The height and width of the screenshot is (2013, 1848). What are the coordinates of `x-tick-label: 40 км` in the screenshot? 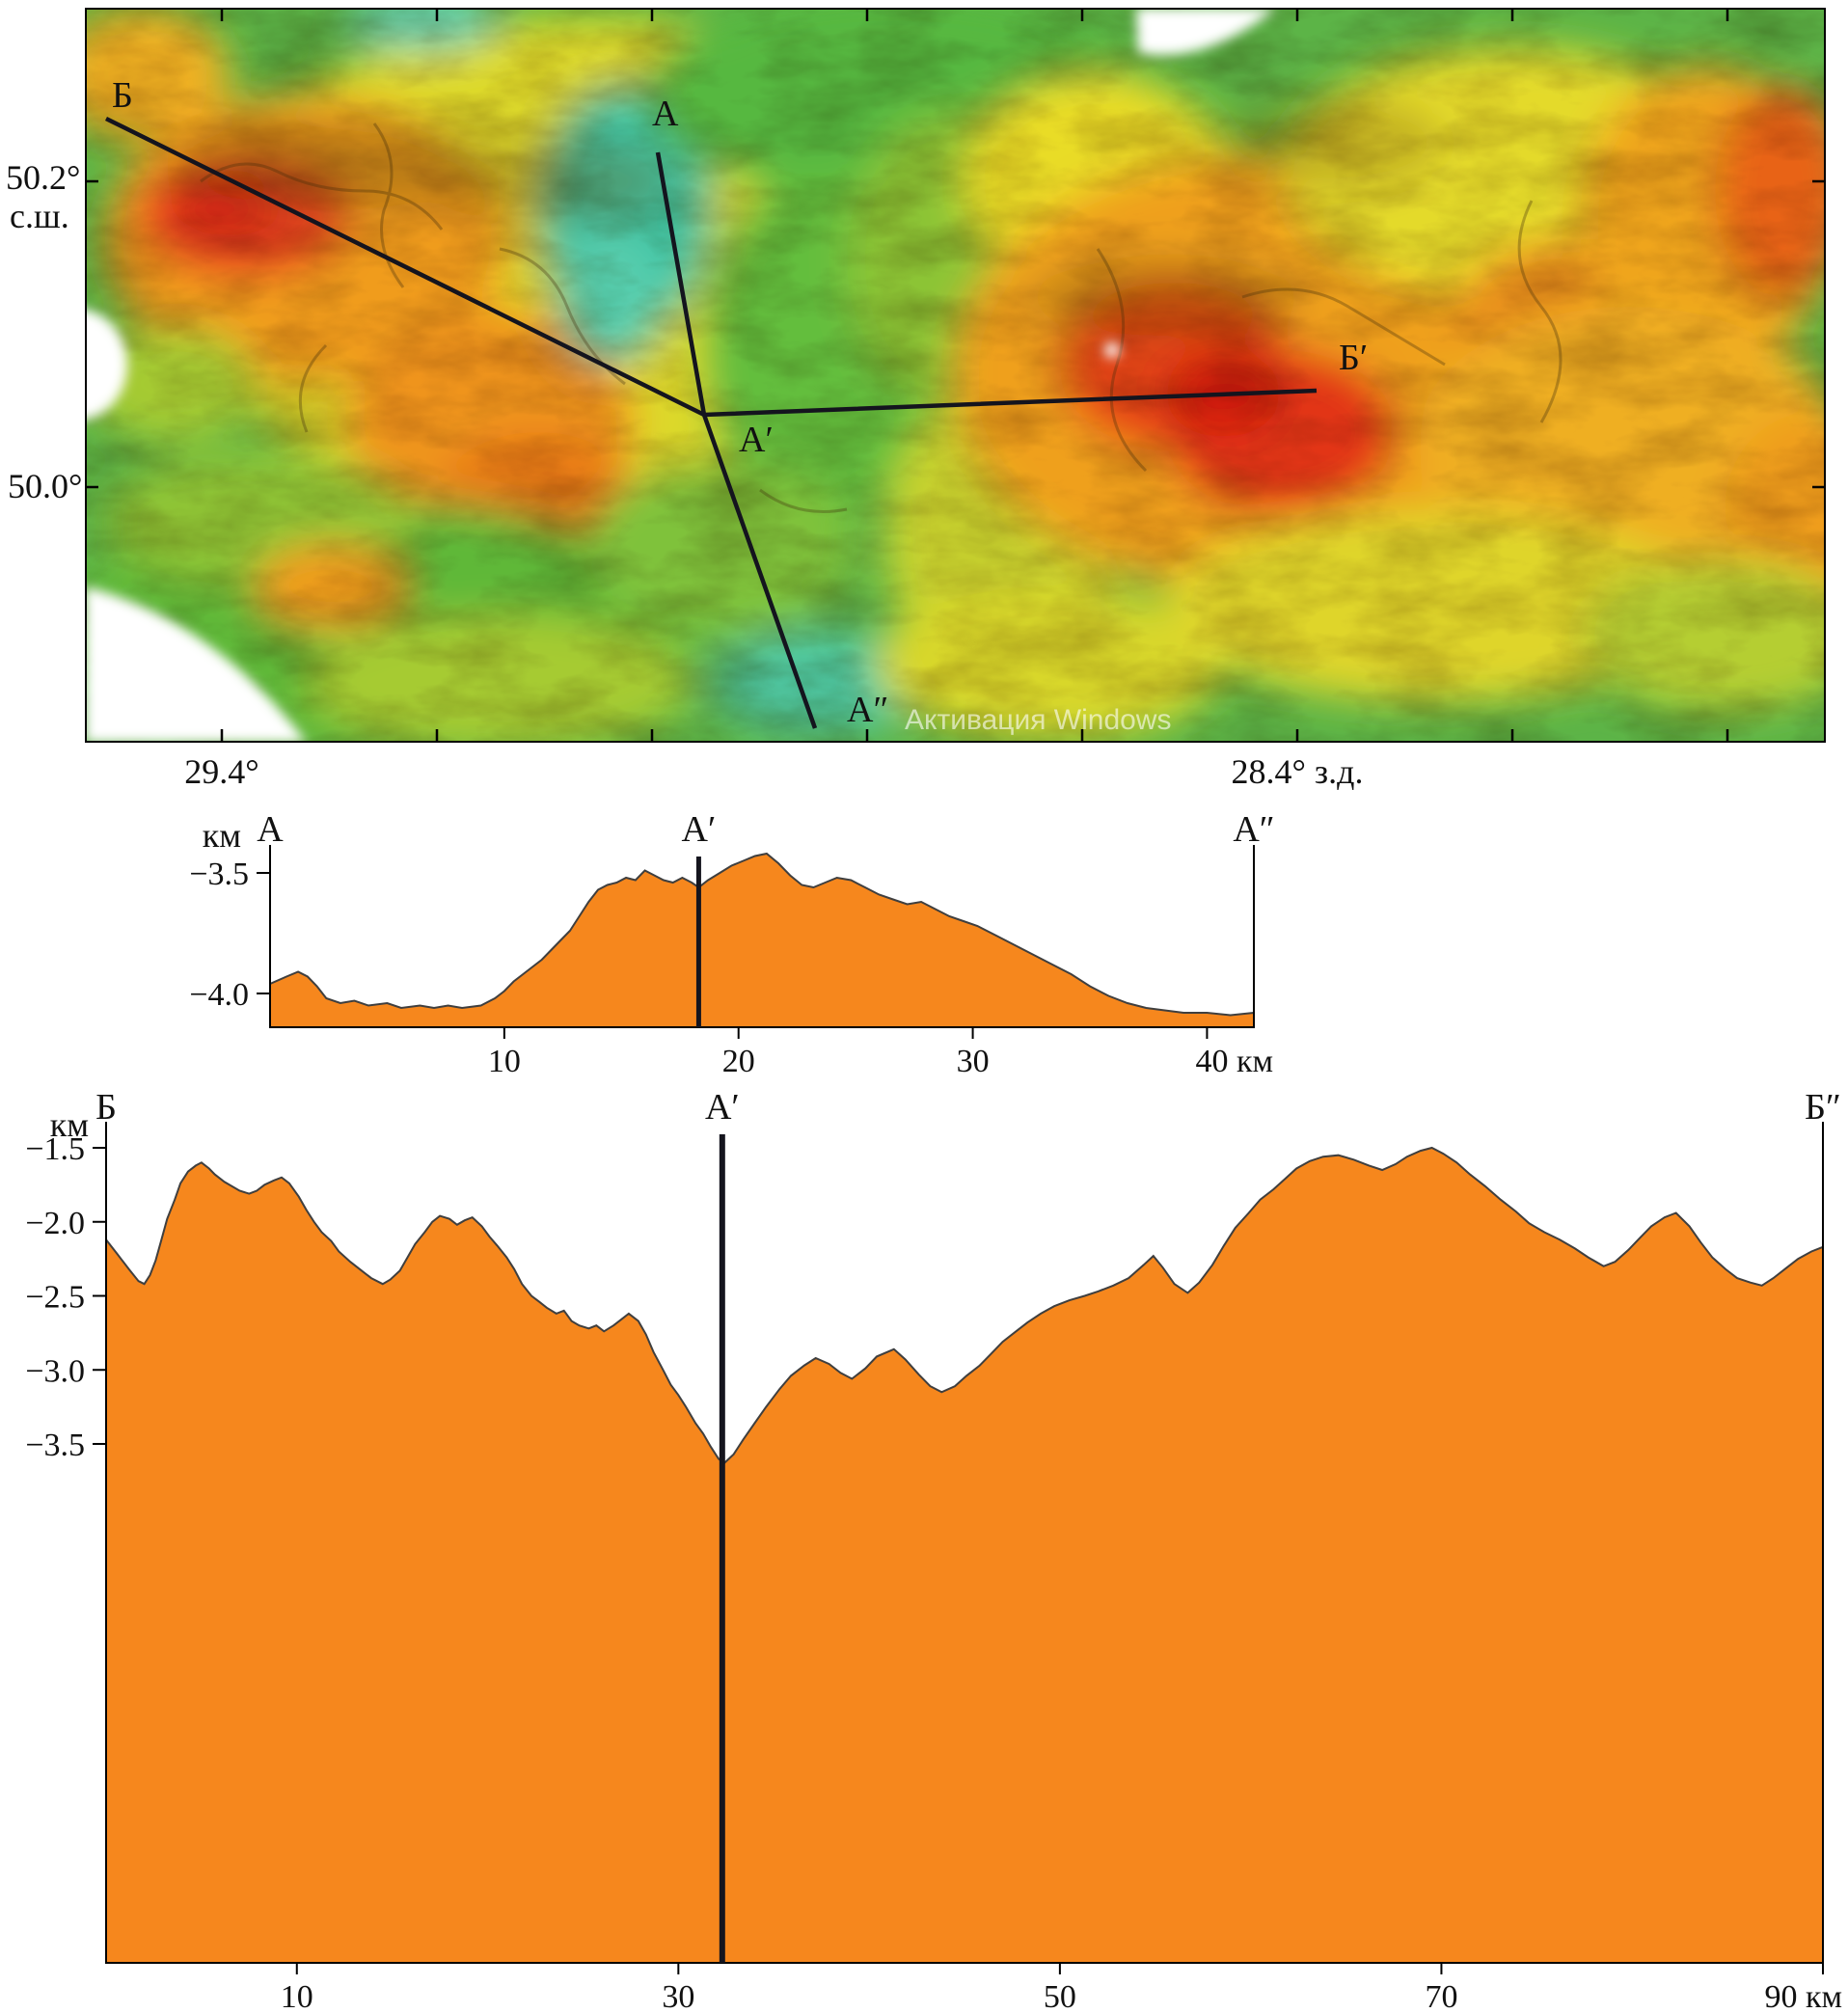 It's located at (1234, 1061).